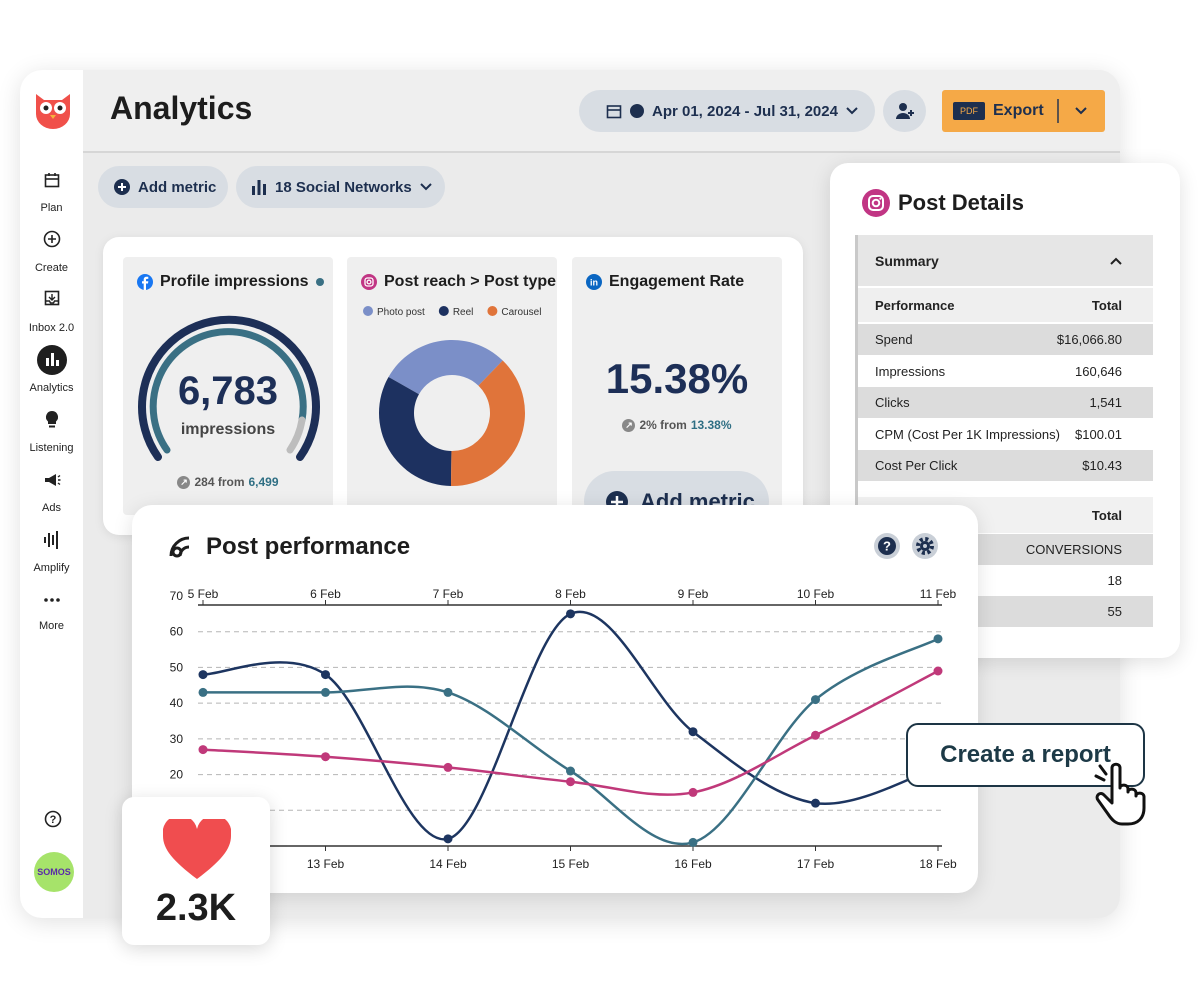  What do you see at coordinates (53, 109) in the screenshot?
I see `logo` at bounding box center [53, 109].